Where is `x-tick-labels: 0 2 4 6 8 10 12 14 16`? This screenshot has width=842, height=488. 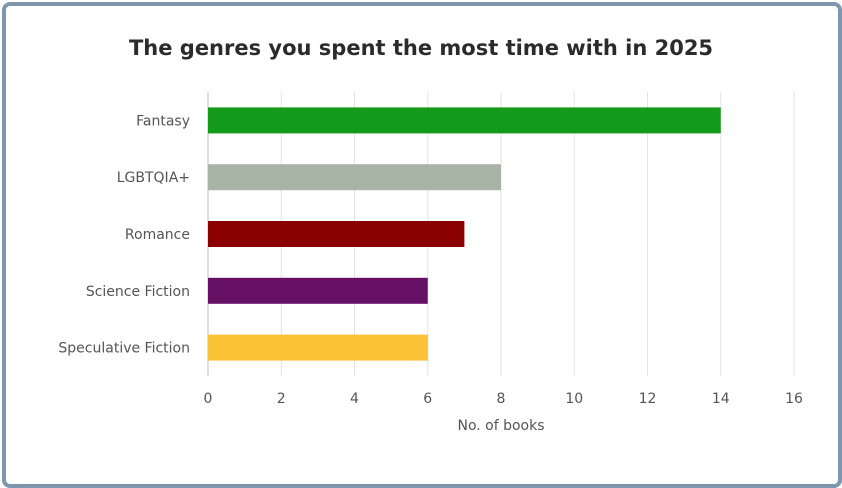 x-tick-labels: 0 2 4 6 8 10 12 14 16 is located at coordinates (503, 399).